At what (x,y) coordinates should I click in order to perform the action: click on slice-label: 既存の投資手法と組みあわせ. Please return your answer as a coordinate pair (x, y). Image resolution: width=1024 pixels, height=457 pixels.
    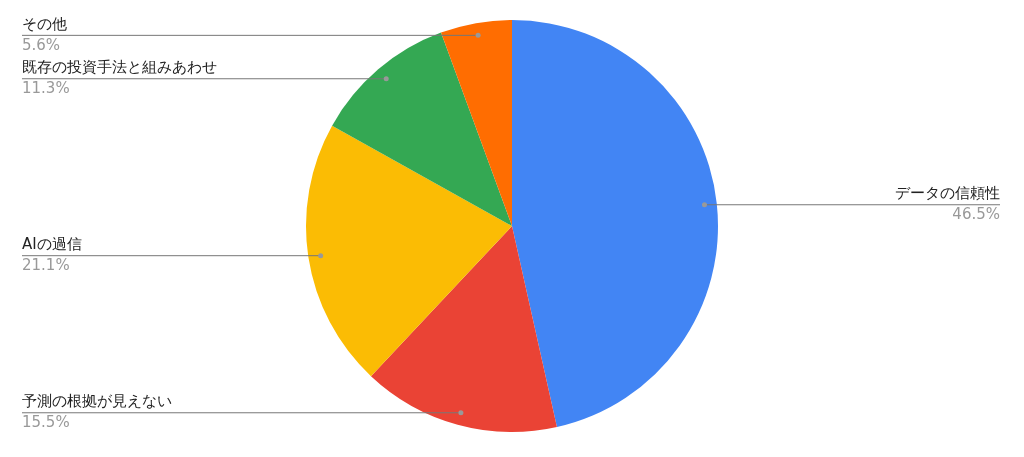
    Looking at the image, I should click on (119, 67).